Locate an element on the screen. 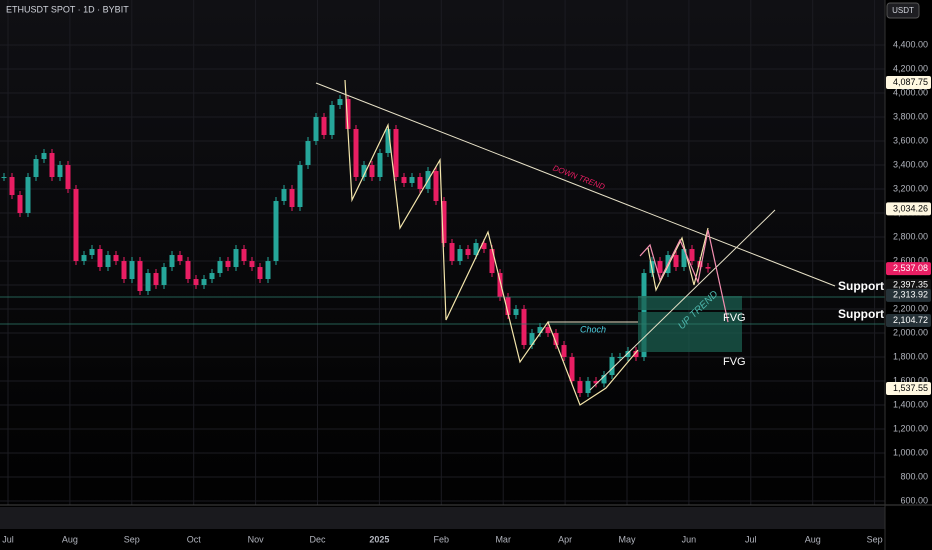 The width and height of the screenshot is (932, 550). price-label: 2,397.35 is located at coordinates (910, 285).